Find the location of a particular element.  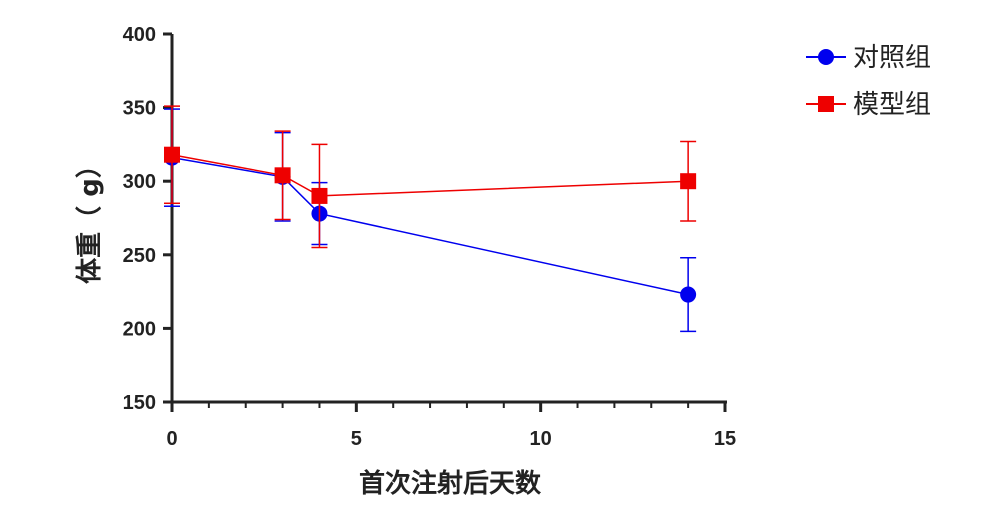

y-tick-label: 250 is located at coordinates (139, 256).